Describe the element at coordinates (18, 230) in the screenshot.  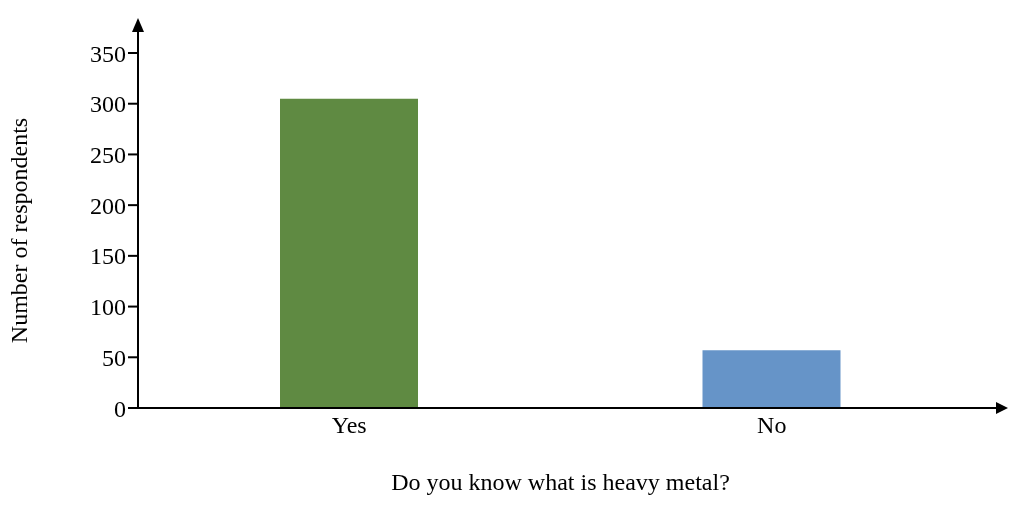
I see `y-axis-title: Number of respondents` at that location.